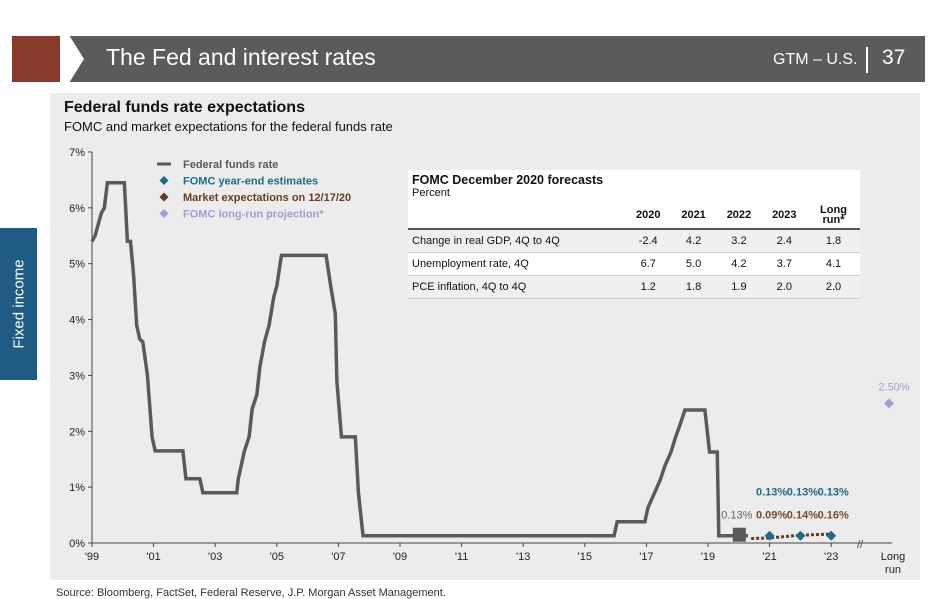  Describe the element at coordinates (833, 264) in the screenshot. I see `cell: 4.1` at that location.